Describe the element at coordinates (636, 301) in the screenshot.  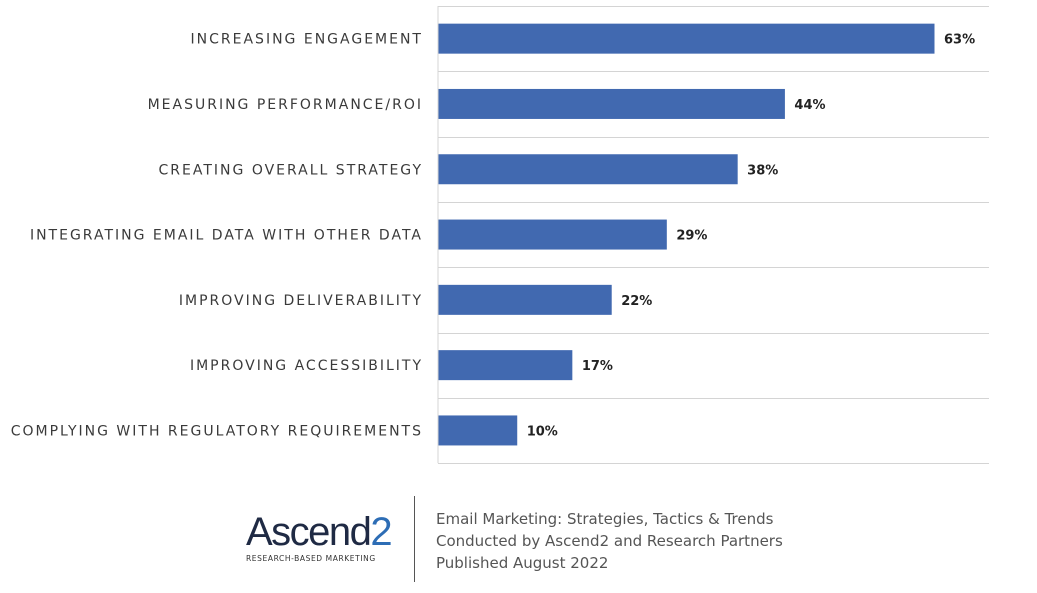
I see `value-label: 22%` at that location.